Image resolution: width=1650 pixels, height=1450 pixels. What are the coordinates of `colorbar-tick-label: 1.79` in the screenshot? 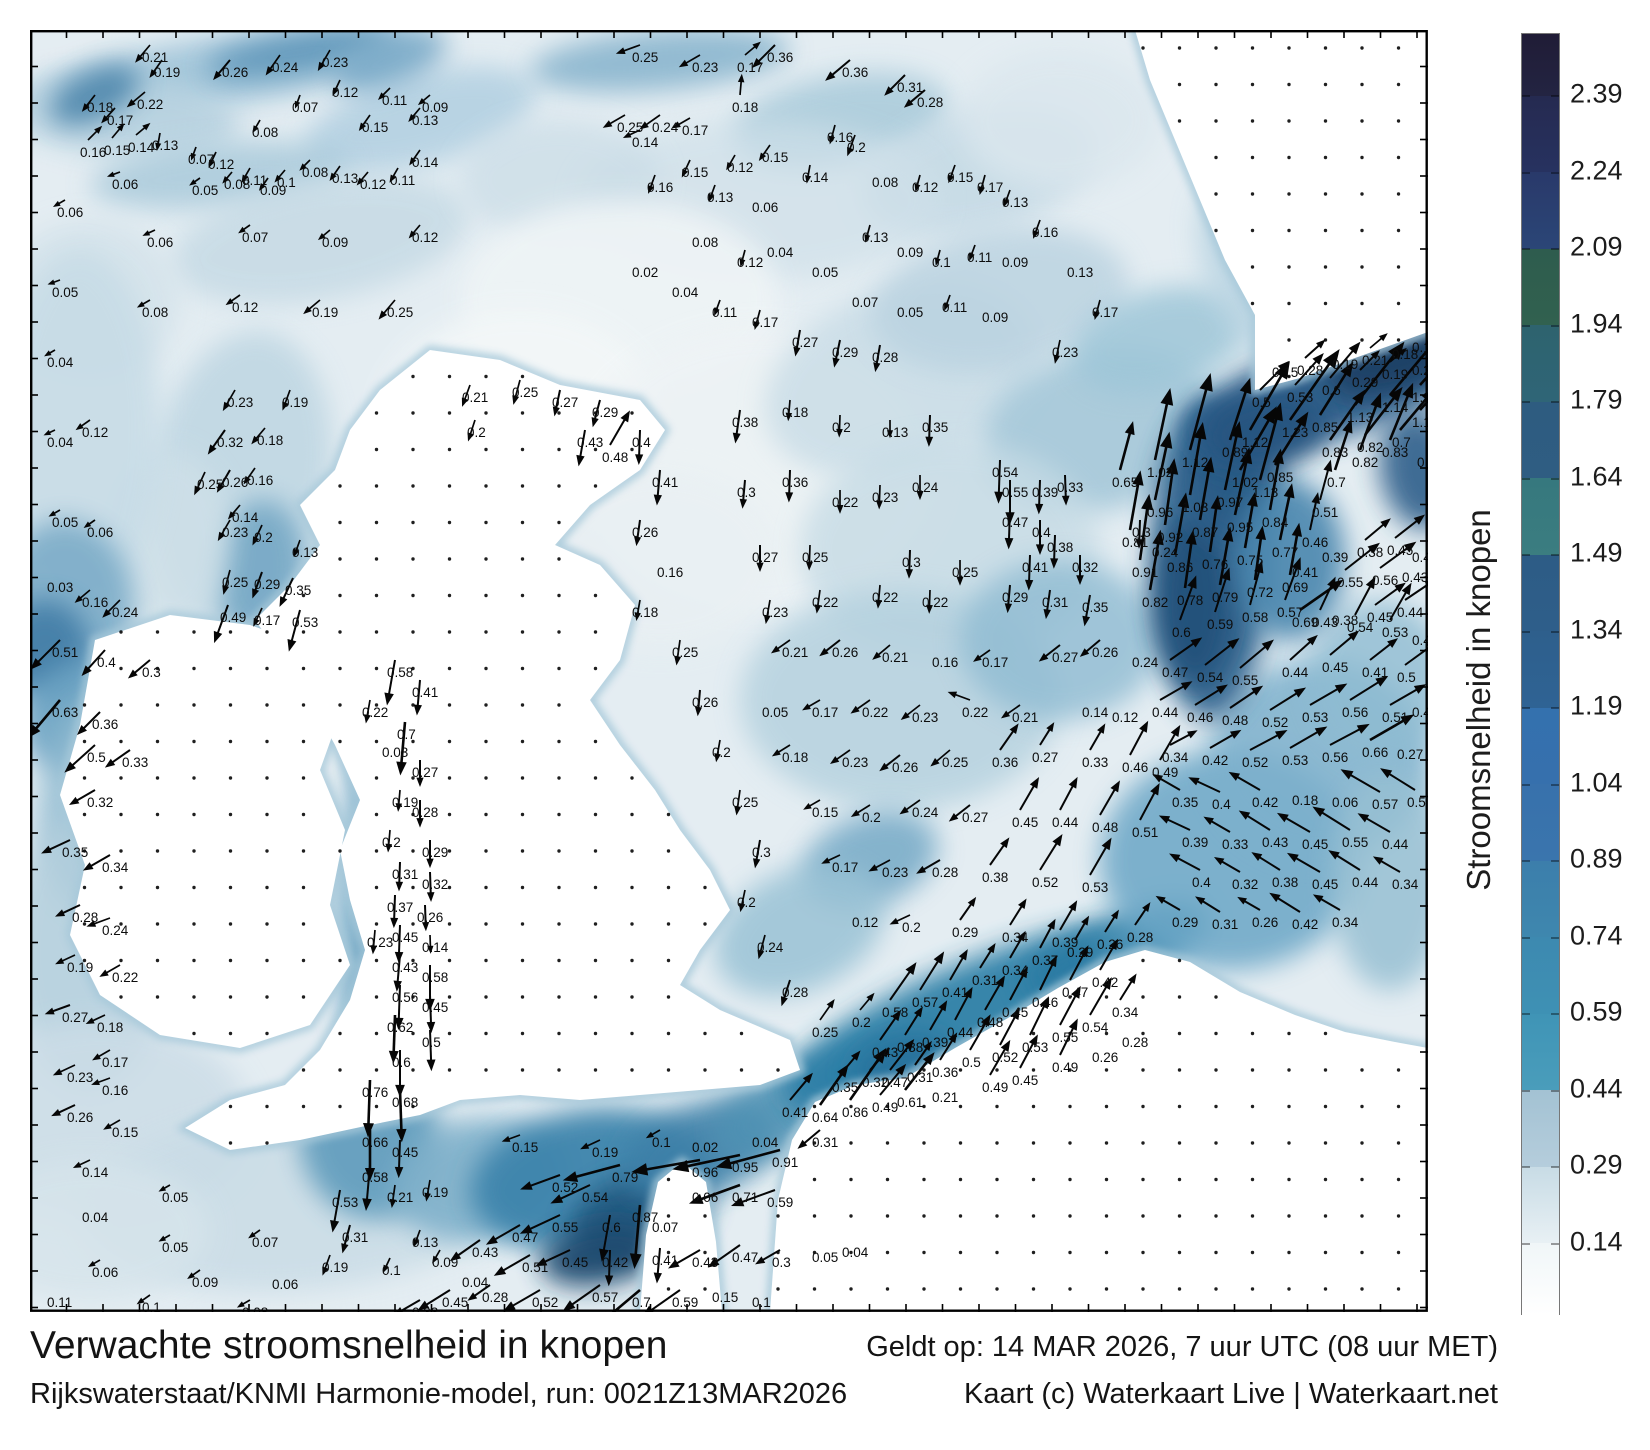 It's located at (1596, 399).